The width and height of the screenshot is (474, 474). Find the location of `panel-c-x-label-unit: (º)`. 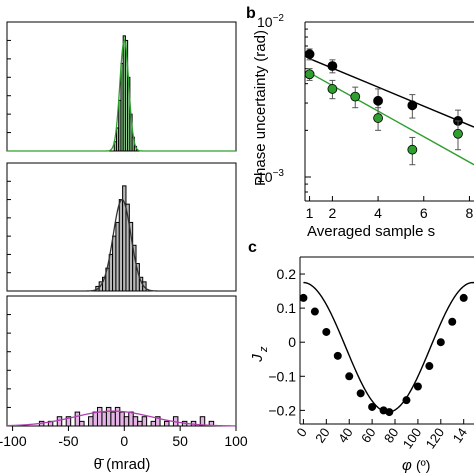

panel-c-x-label-unit: (º) is located at coordinates (423, 465).